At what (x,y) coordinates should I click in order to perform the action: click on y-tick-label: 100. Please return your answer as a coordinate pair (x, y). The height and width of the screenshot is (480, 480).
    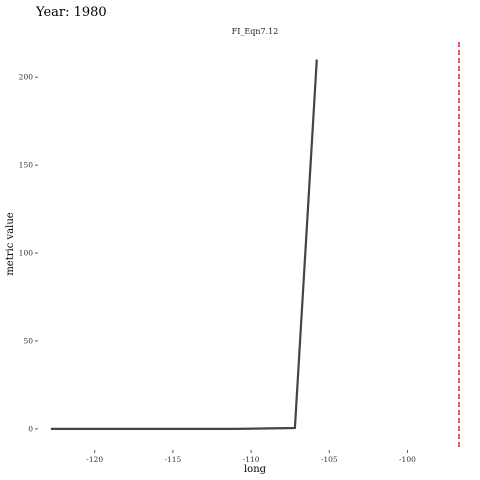
    Looking at the image, I should click on (26, 253).